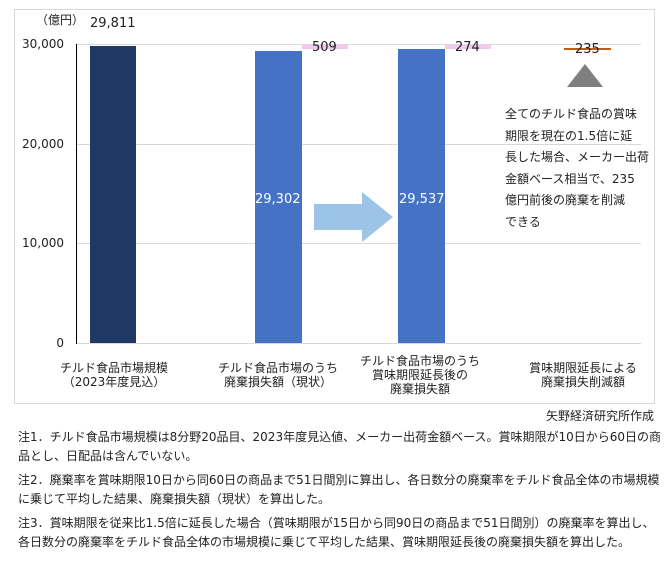 Image resolution: width=670 pixels, height=579 pixels. I want to click on source-credit: 矢野経済研究所作成, so click(599, 416).